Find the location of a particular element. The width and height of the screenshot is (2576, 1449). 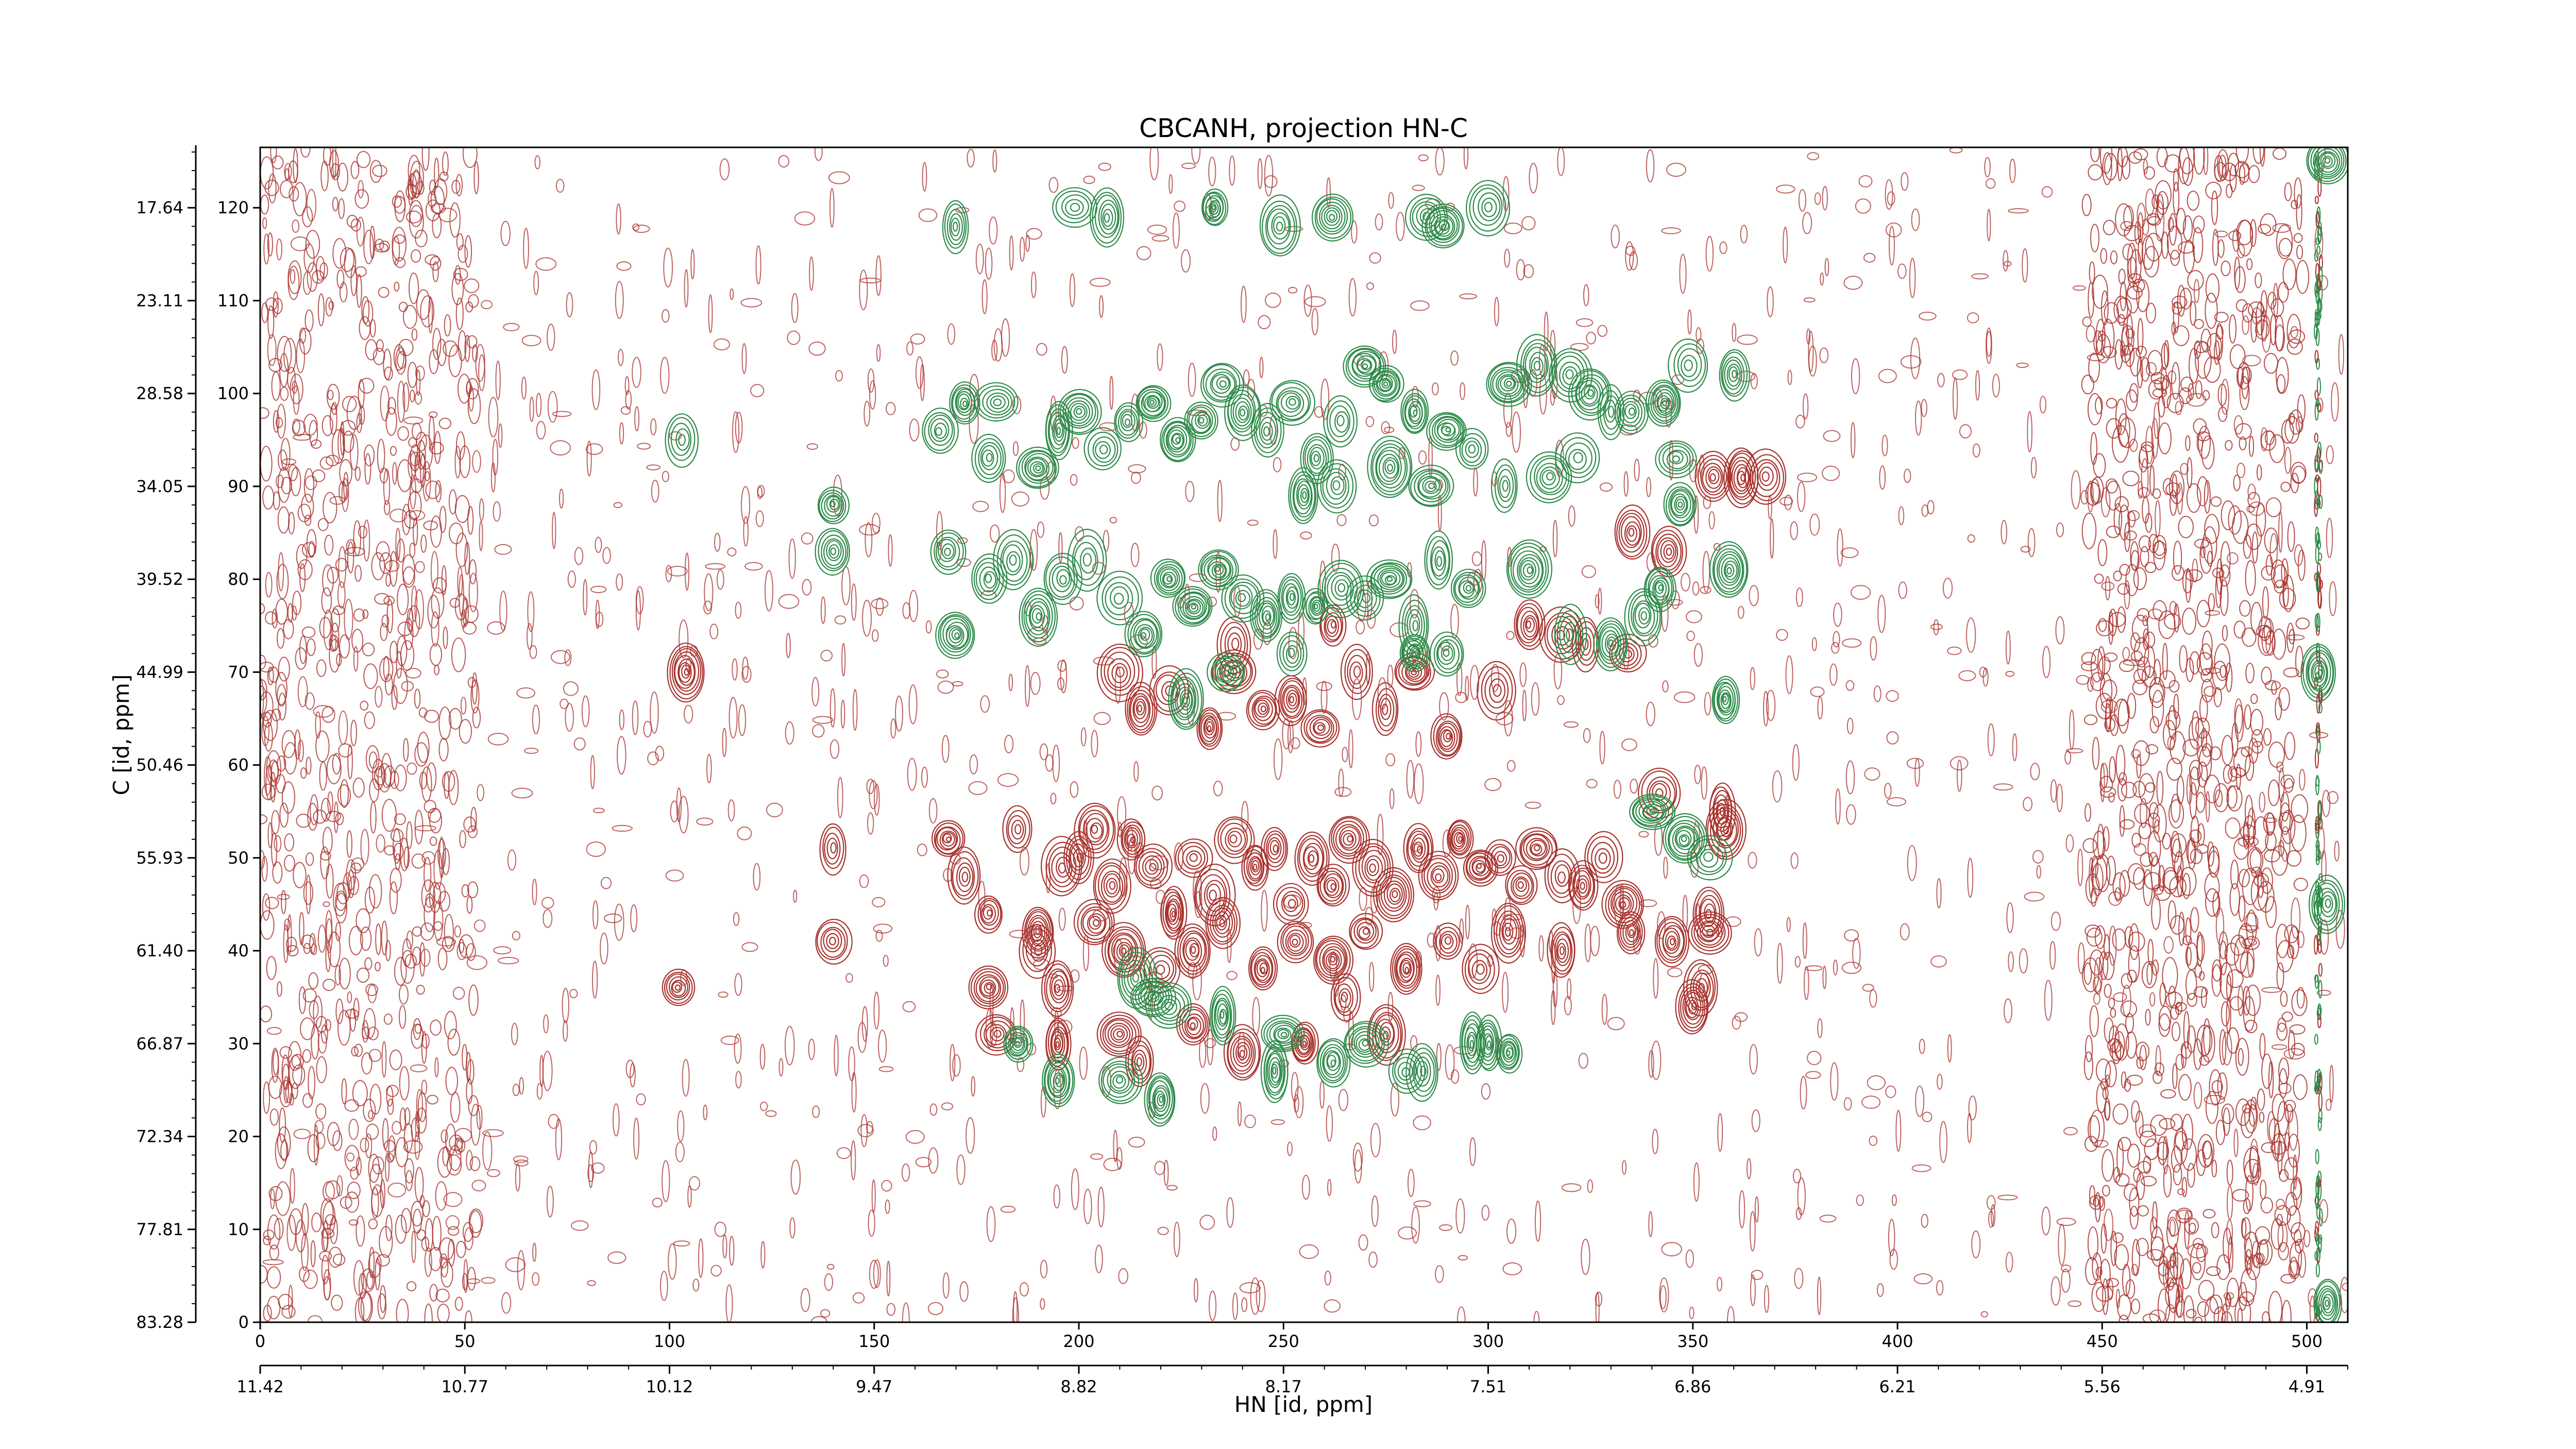

x-index-tick-label: 150 is located at coordinates (874, 1341).